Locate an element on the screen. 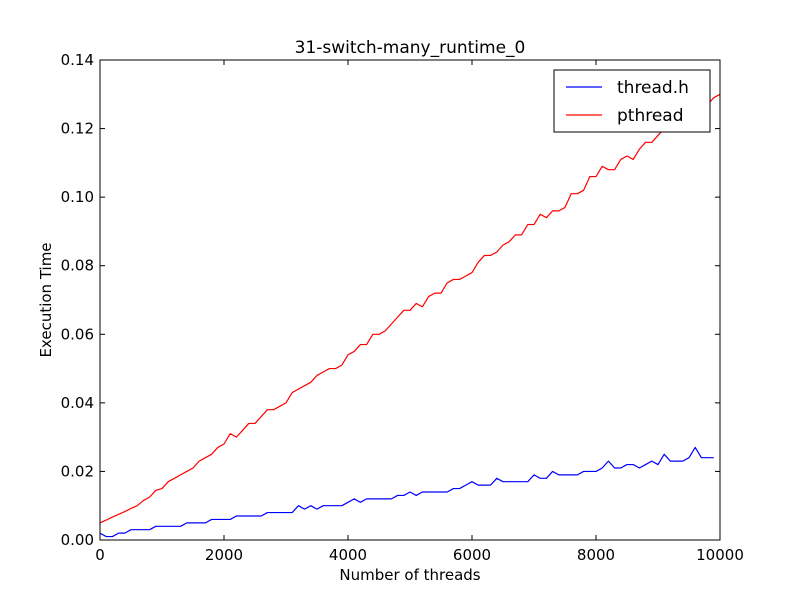 This screenshot has width=800, height=600. x-tick-label: 8000 is located at coordinates (596, 555).